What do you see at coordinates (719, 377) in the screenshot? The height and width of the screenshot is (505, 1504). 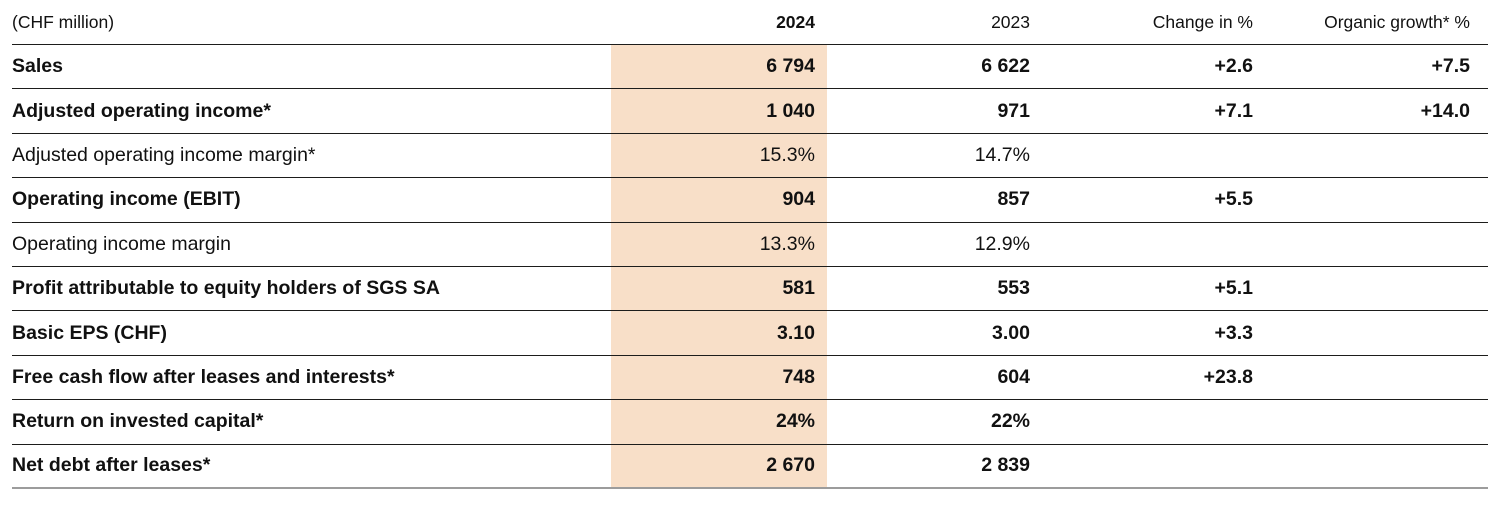 I see `value-2024: 748` at bounding box center [719, 377].